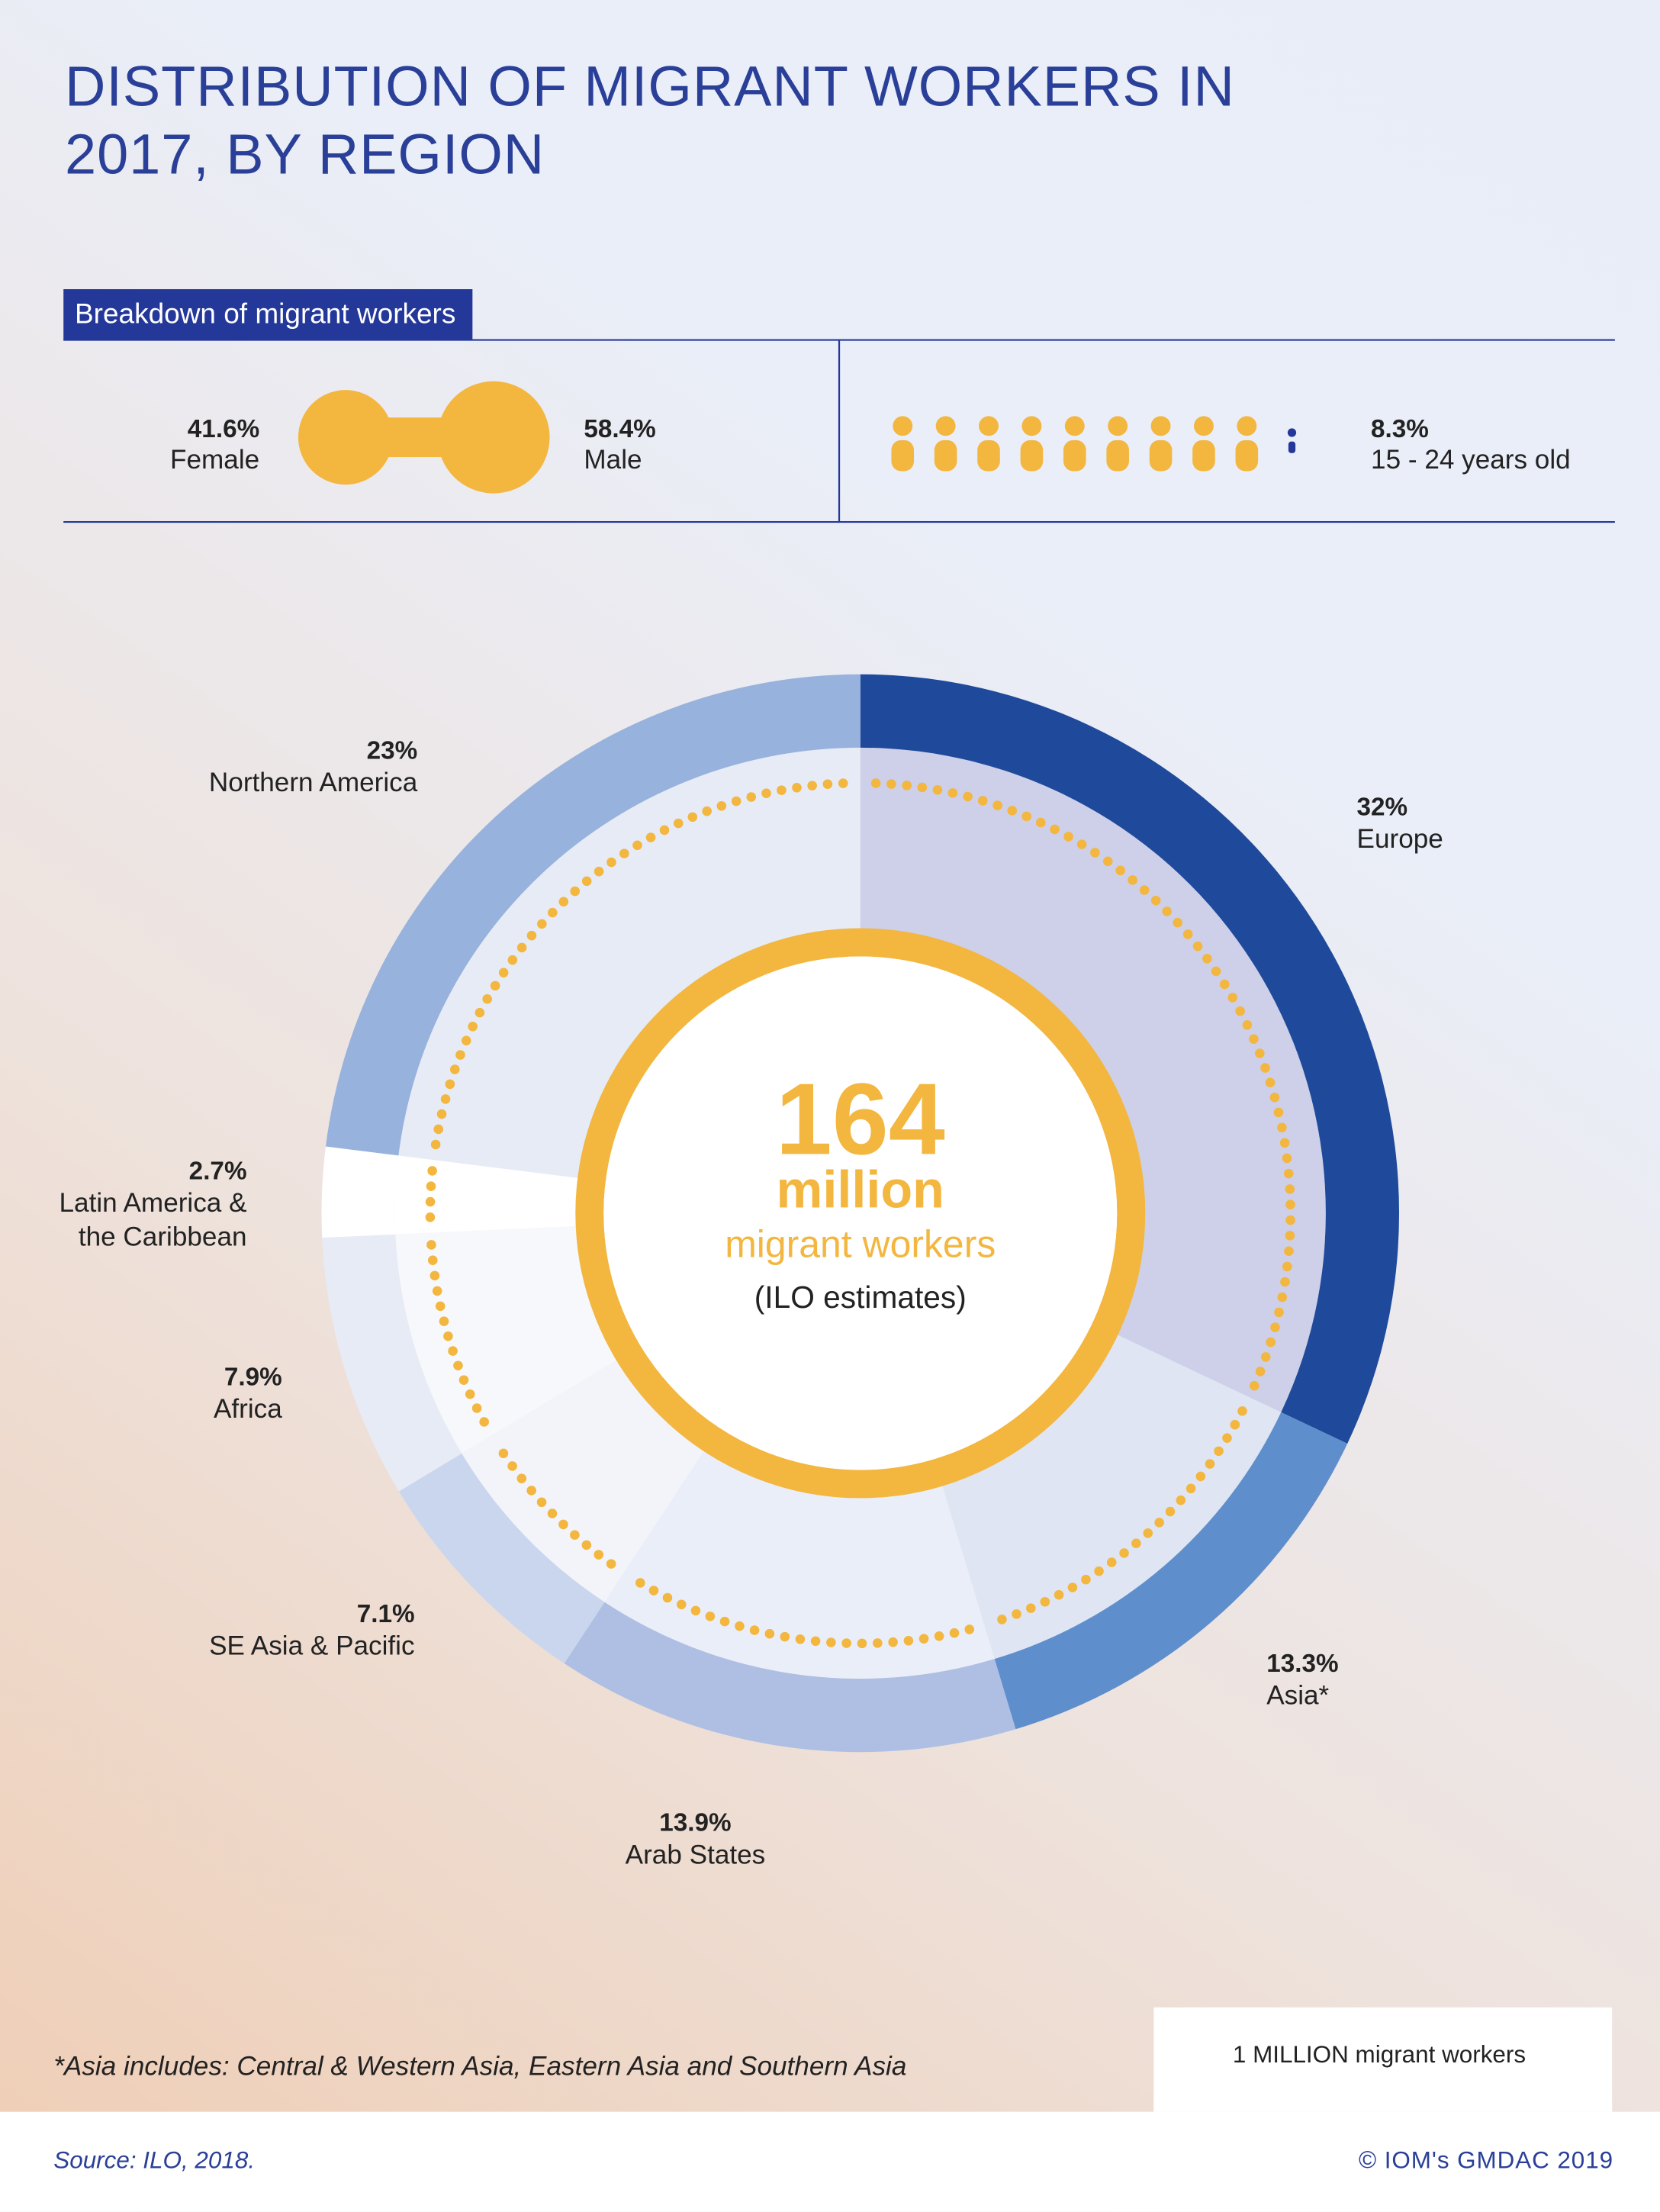 Image resolution: width=1660 pixels, height=2212 pixels. What do you see at coordinates (1302, 1663) in the screenshot?
I see `segment-value: 13.3%` at bounding box center [1302, 1663].